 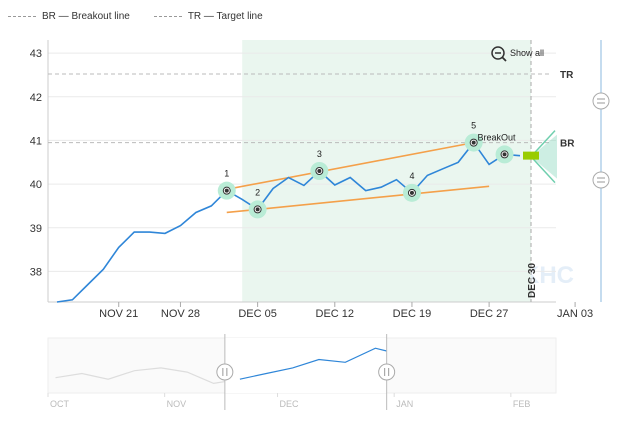 What do you see at coordinates (489, 314) in the screenshot?
I see `x-tick-label: DEC 27` at bounding box center [489, 314].